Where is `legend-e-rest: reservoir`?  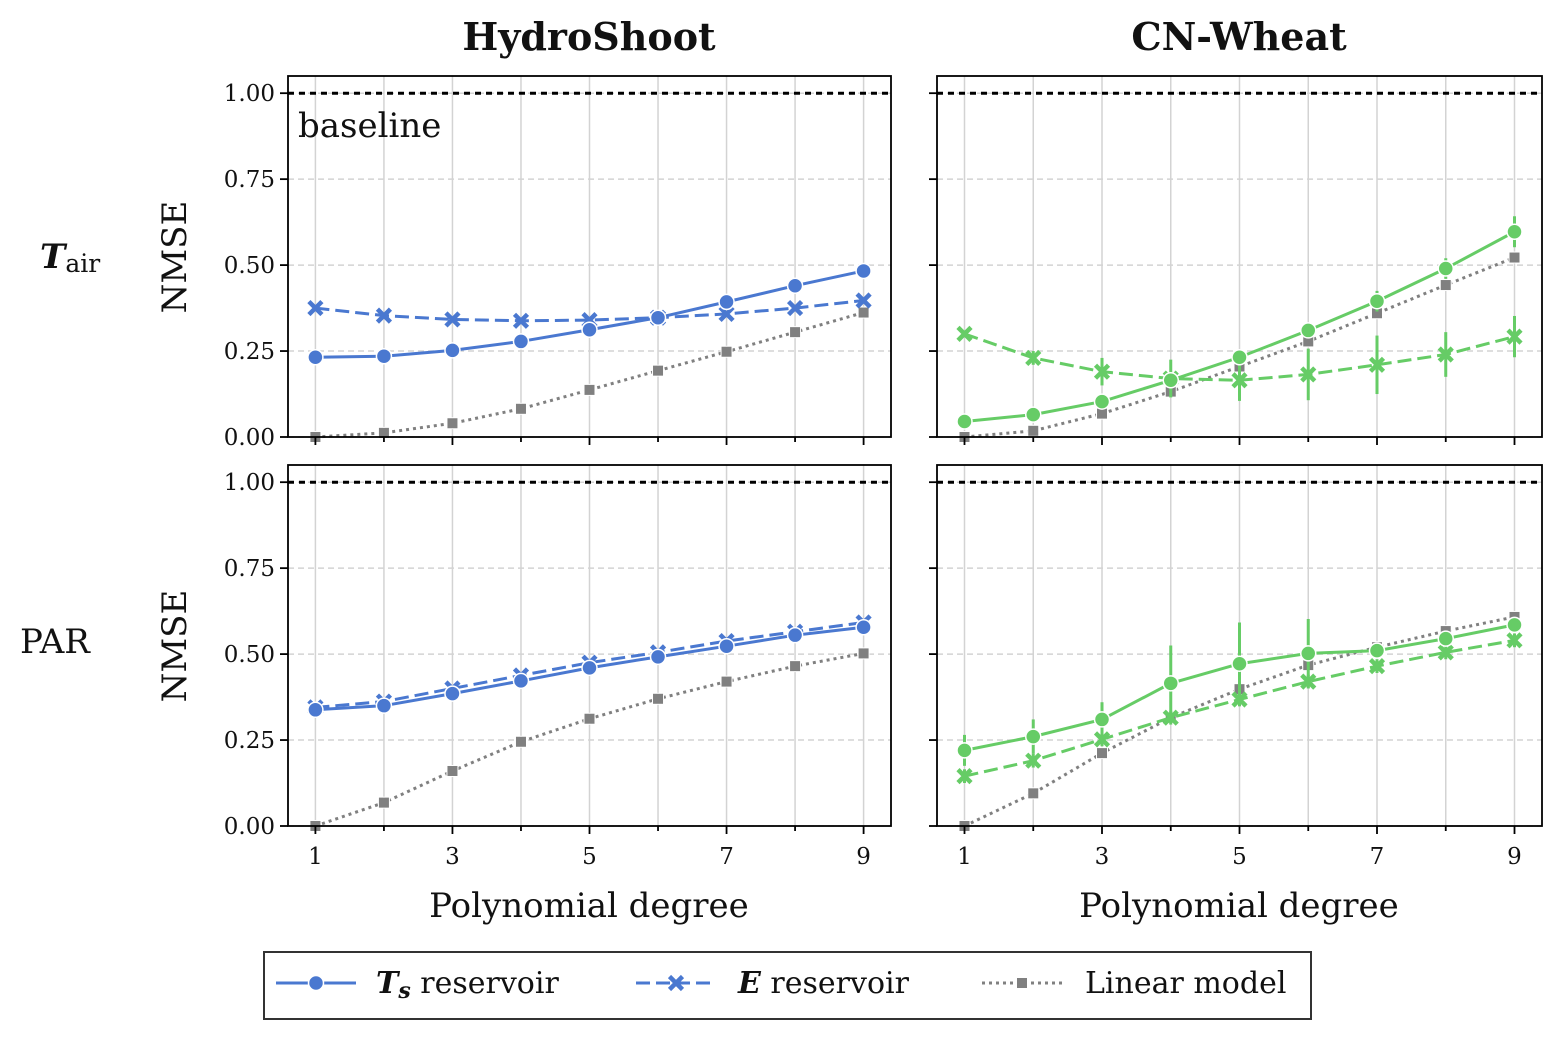
legend-e-rest: reservoir is located at coordinates (835, 983).